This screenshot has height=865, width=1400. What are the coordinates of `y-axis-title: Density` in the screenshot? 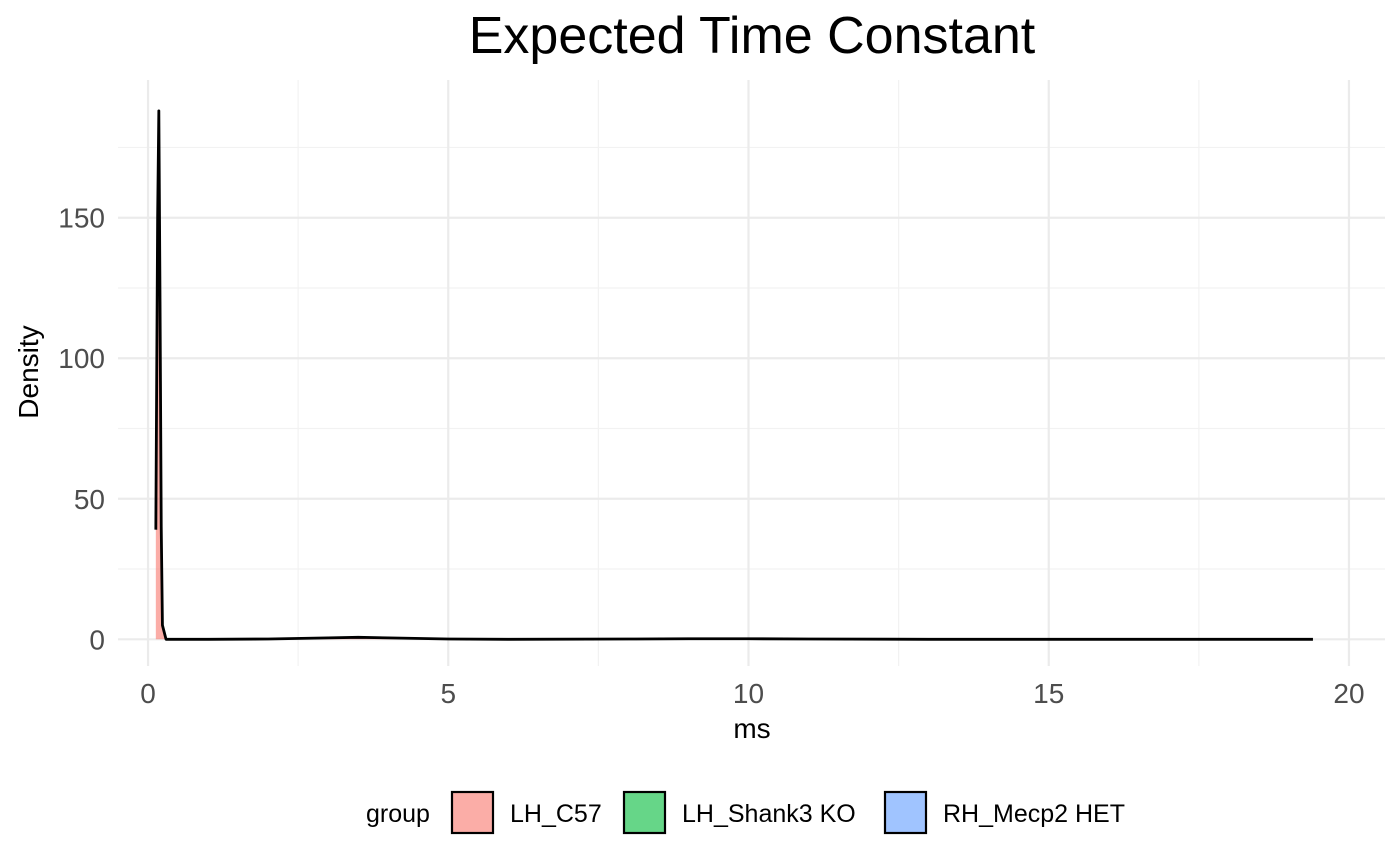 It's located at (28, 371).